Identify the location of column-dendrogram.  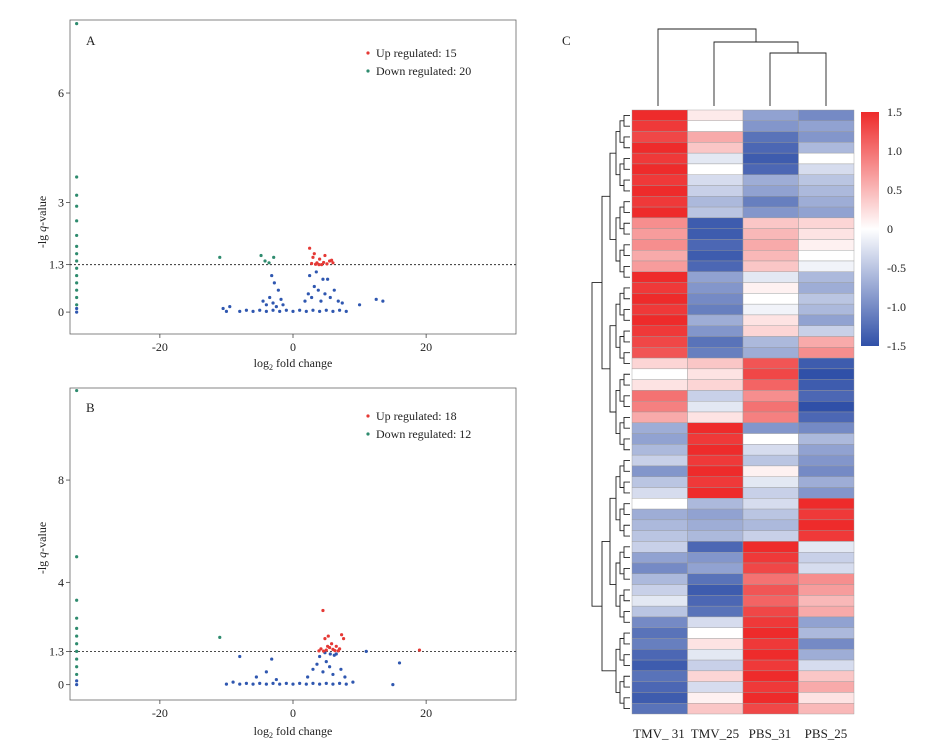
(742, 67).